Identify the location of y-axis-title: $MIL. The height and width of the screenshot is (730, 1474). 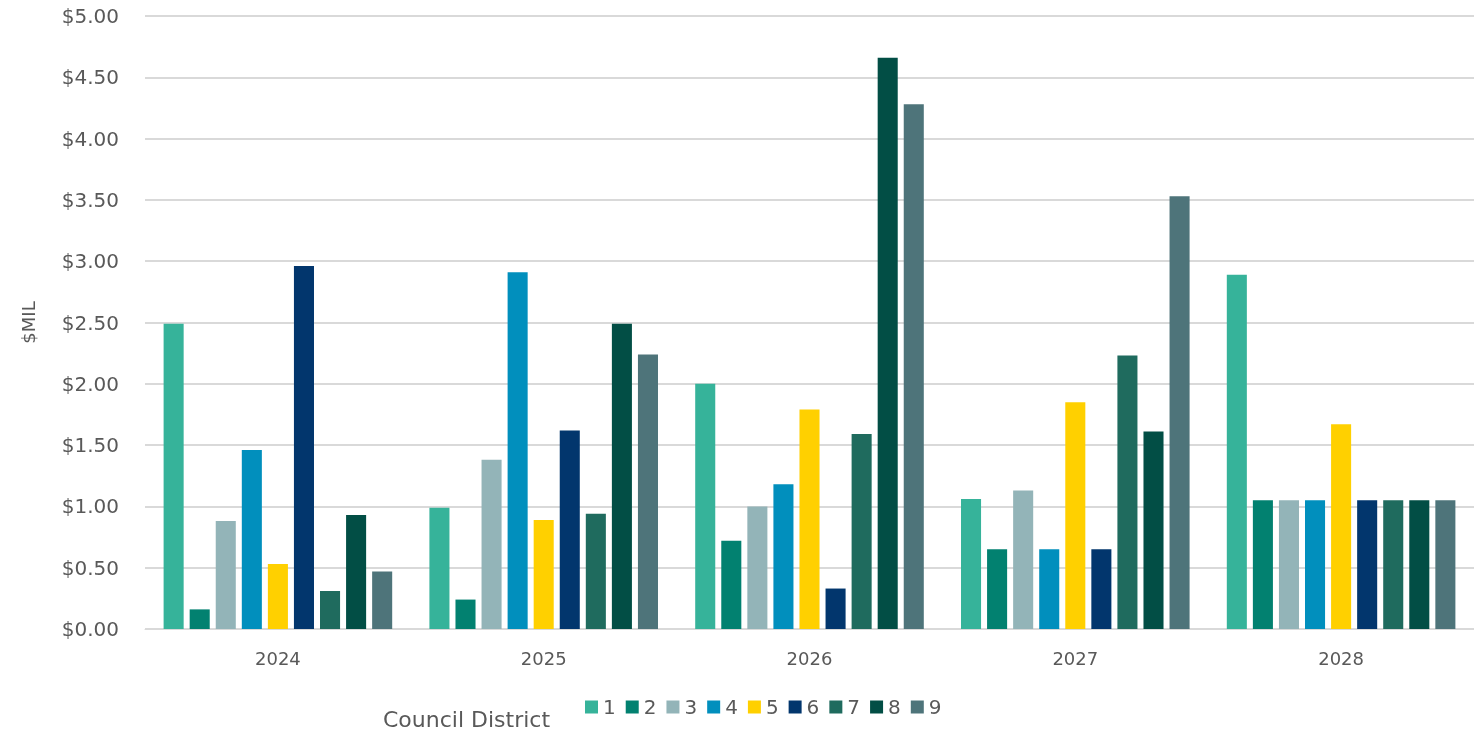
(28, 322).